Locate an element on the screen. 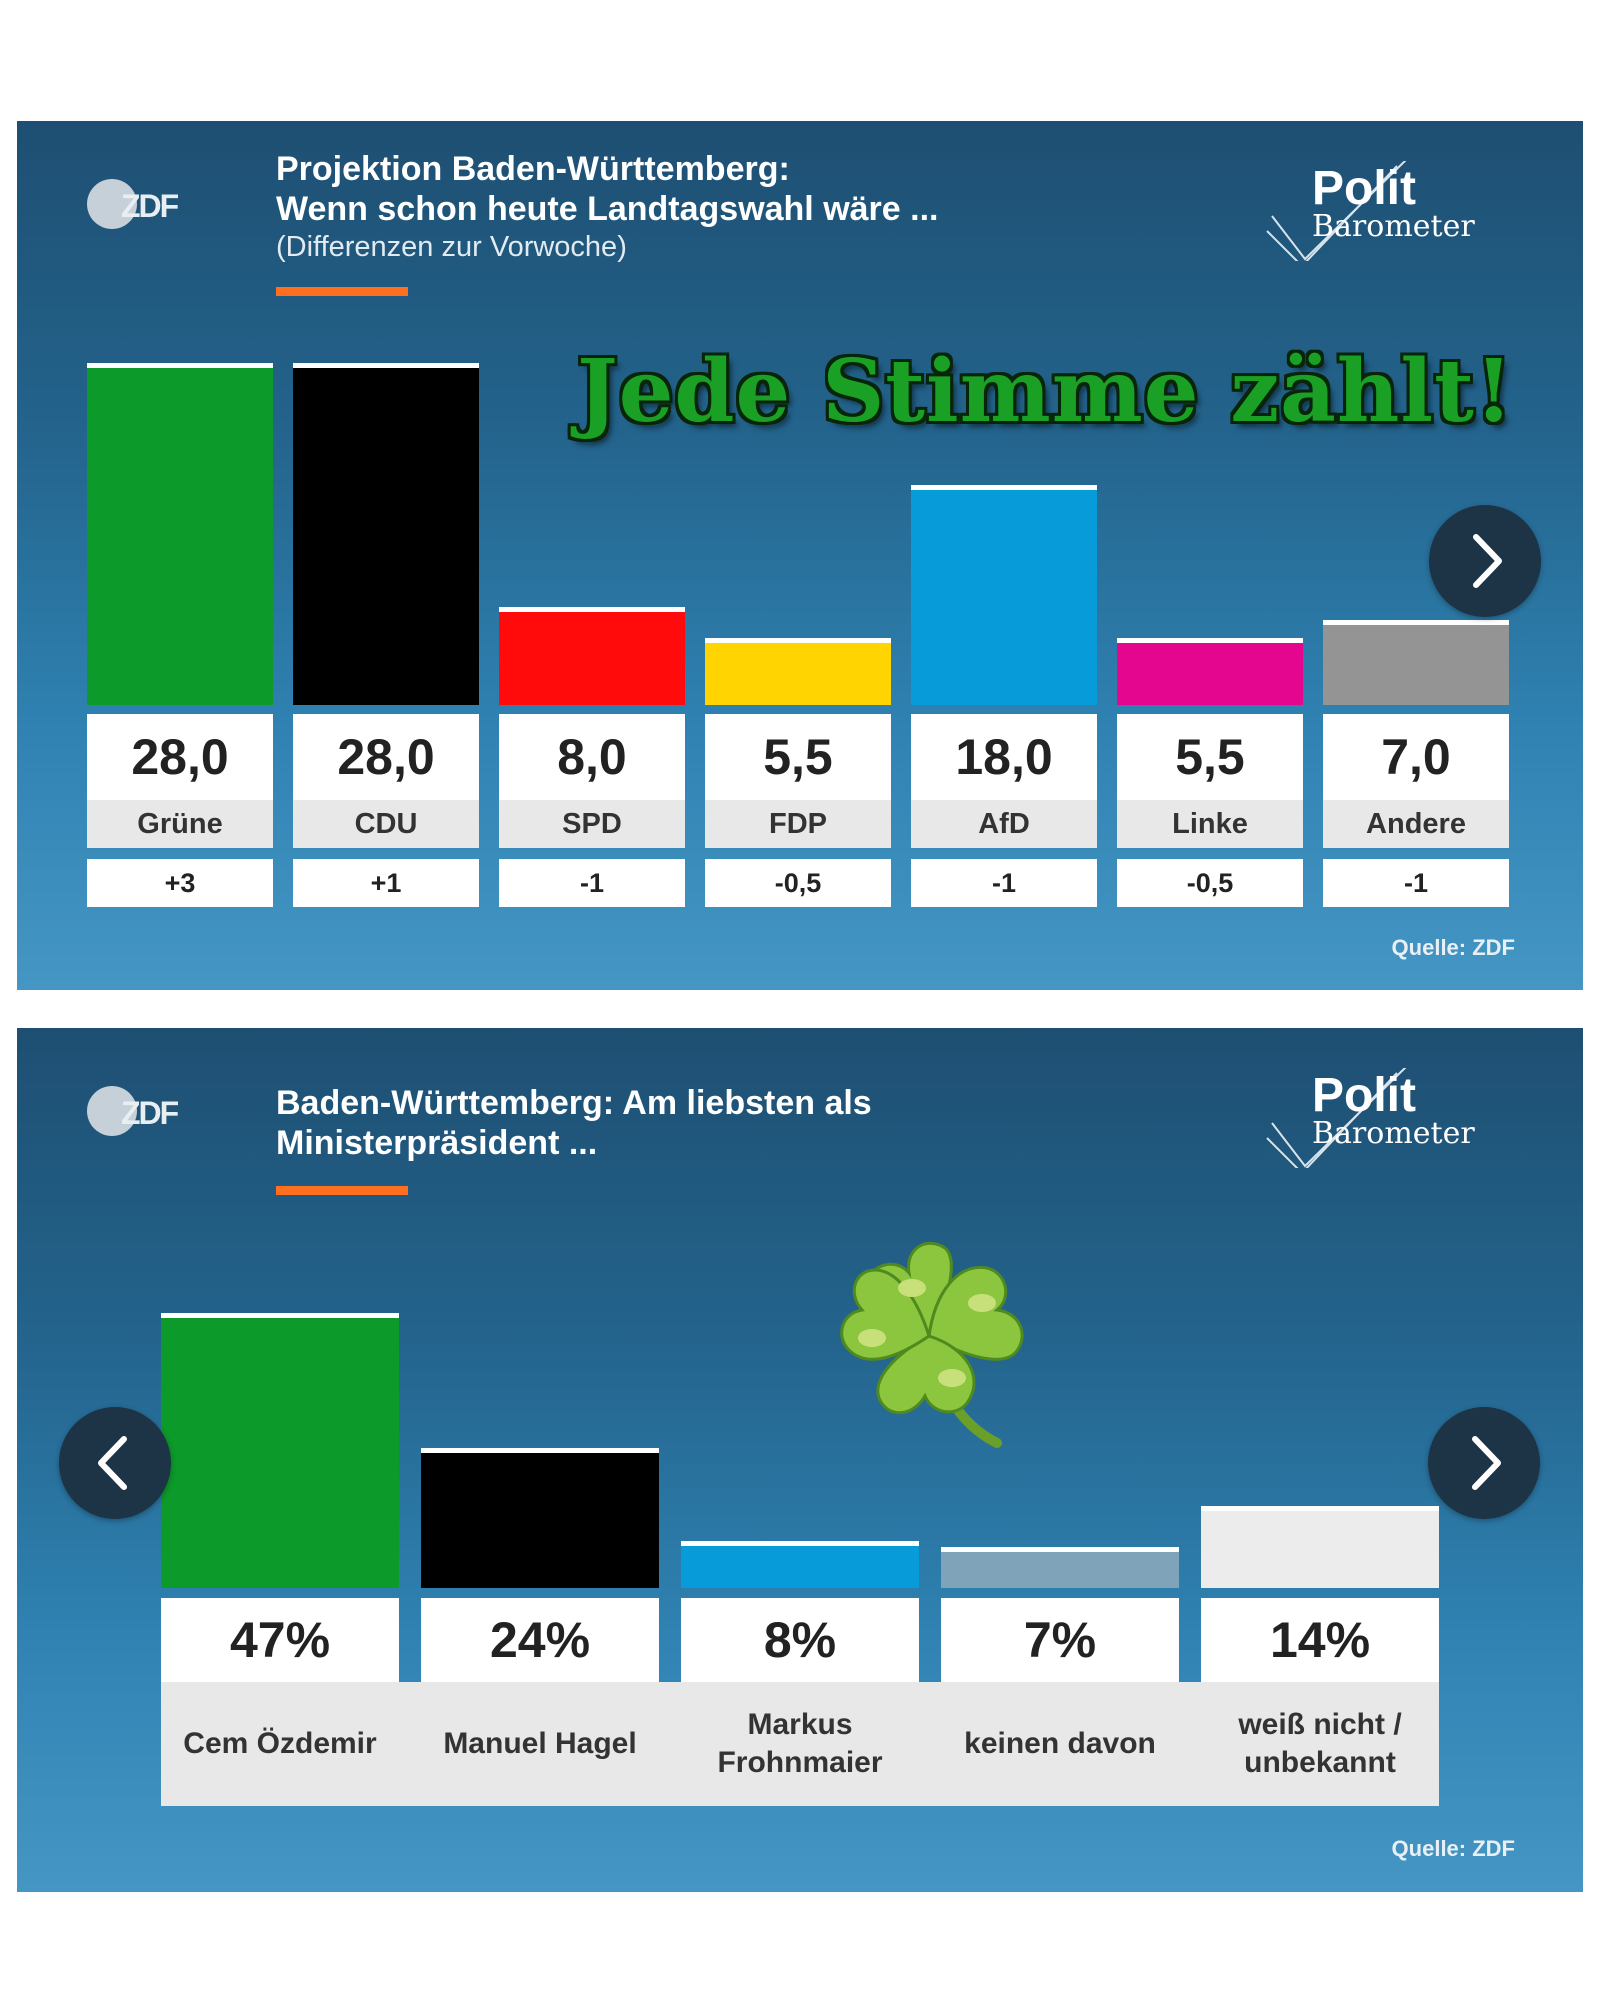  category-label-line: unbekannt is located at coordinates (1320, 1762).